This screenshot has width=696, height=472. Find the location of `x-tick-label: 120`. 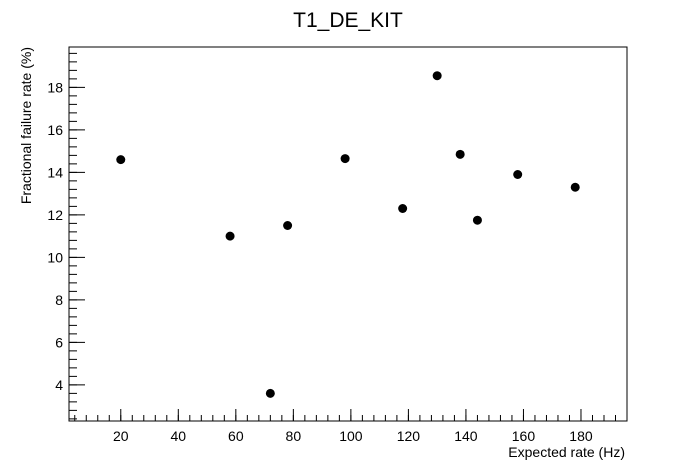

x-tick-label: 120 is located at coordinates (409, 436).